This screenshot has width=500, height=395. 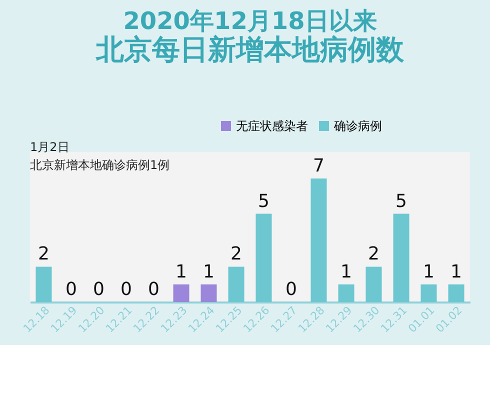 What do you see at coordinates (250, 49) in the screenshot?
I see `chart-subtitle: 北京每日新增本地病例数` at bounding box center [250, 49].